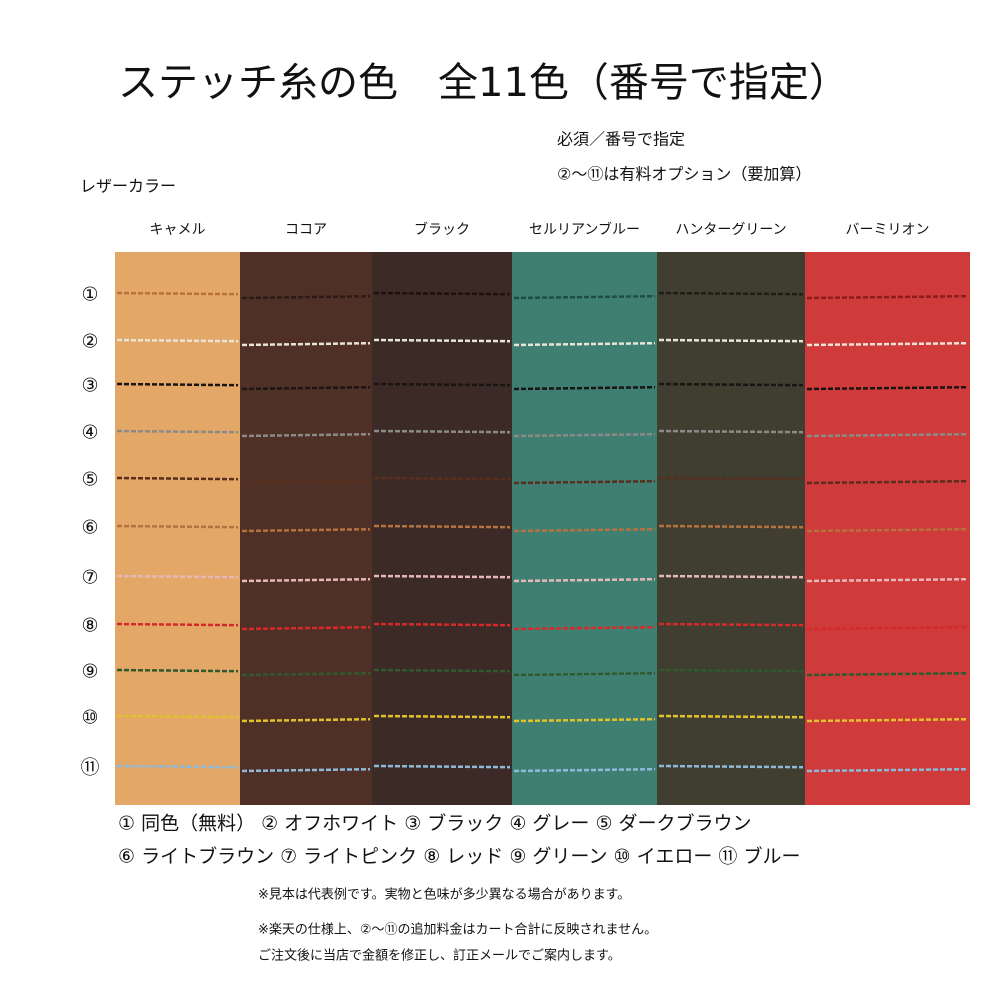 Image resolution: width=1000 pixels, height=1000 pixels. Describe the element at coordinates (89, 578) in the screenshot. I see `row-number: ⑦` at that location.